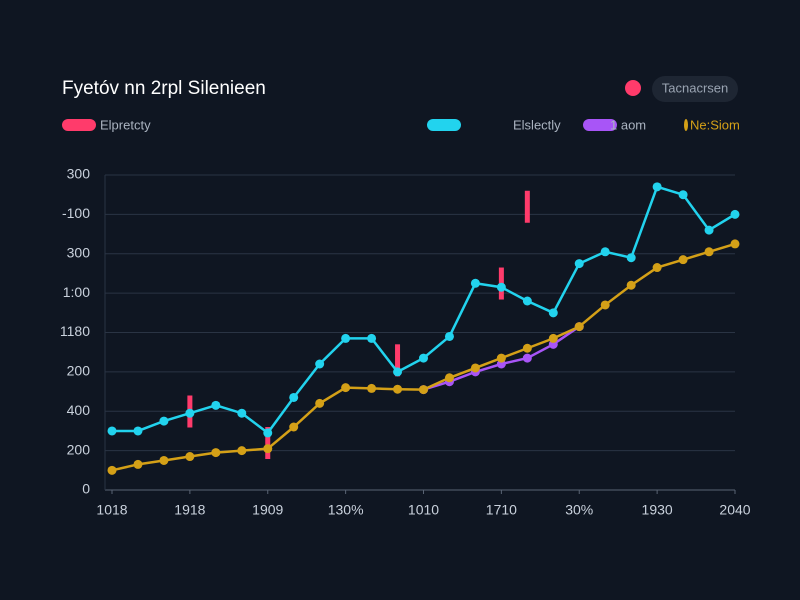 This screenshot has height=600, width=800. What do you see at coordinates (79, 410) in the screenshot?
I see `y-tick-label: 400` at bounding box center [79, 410].